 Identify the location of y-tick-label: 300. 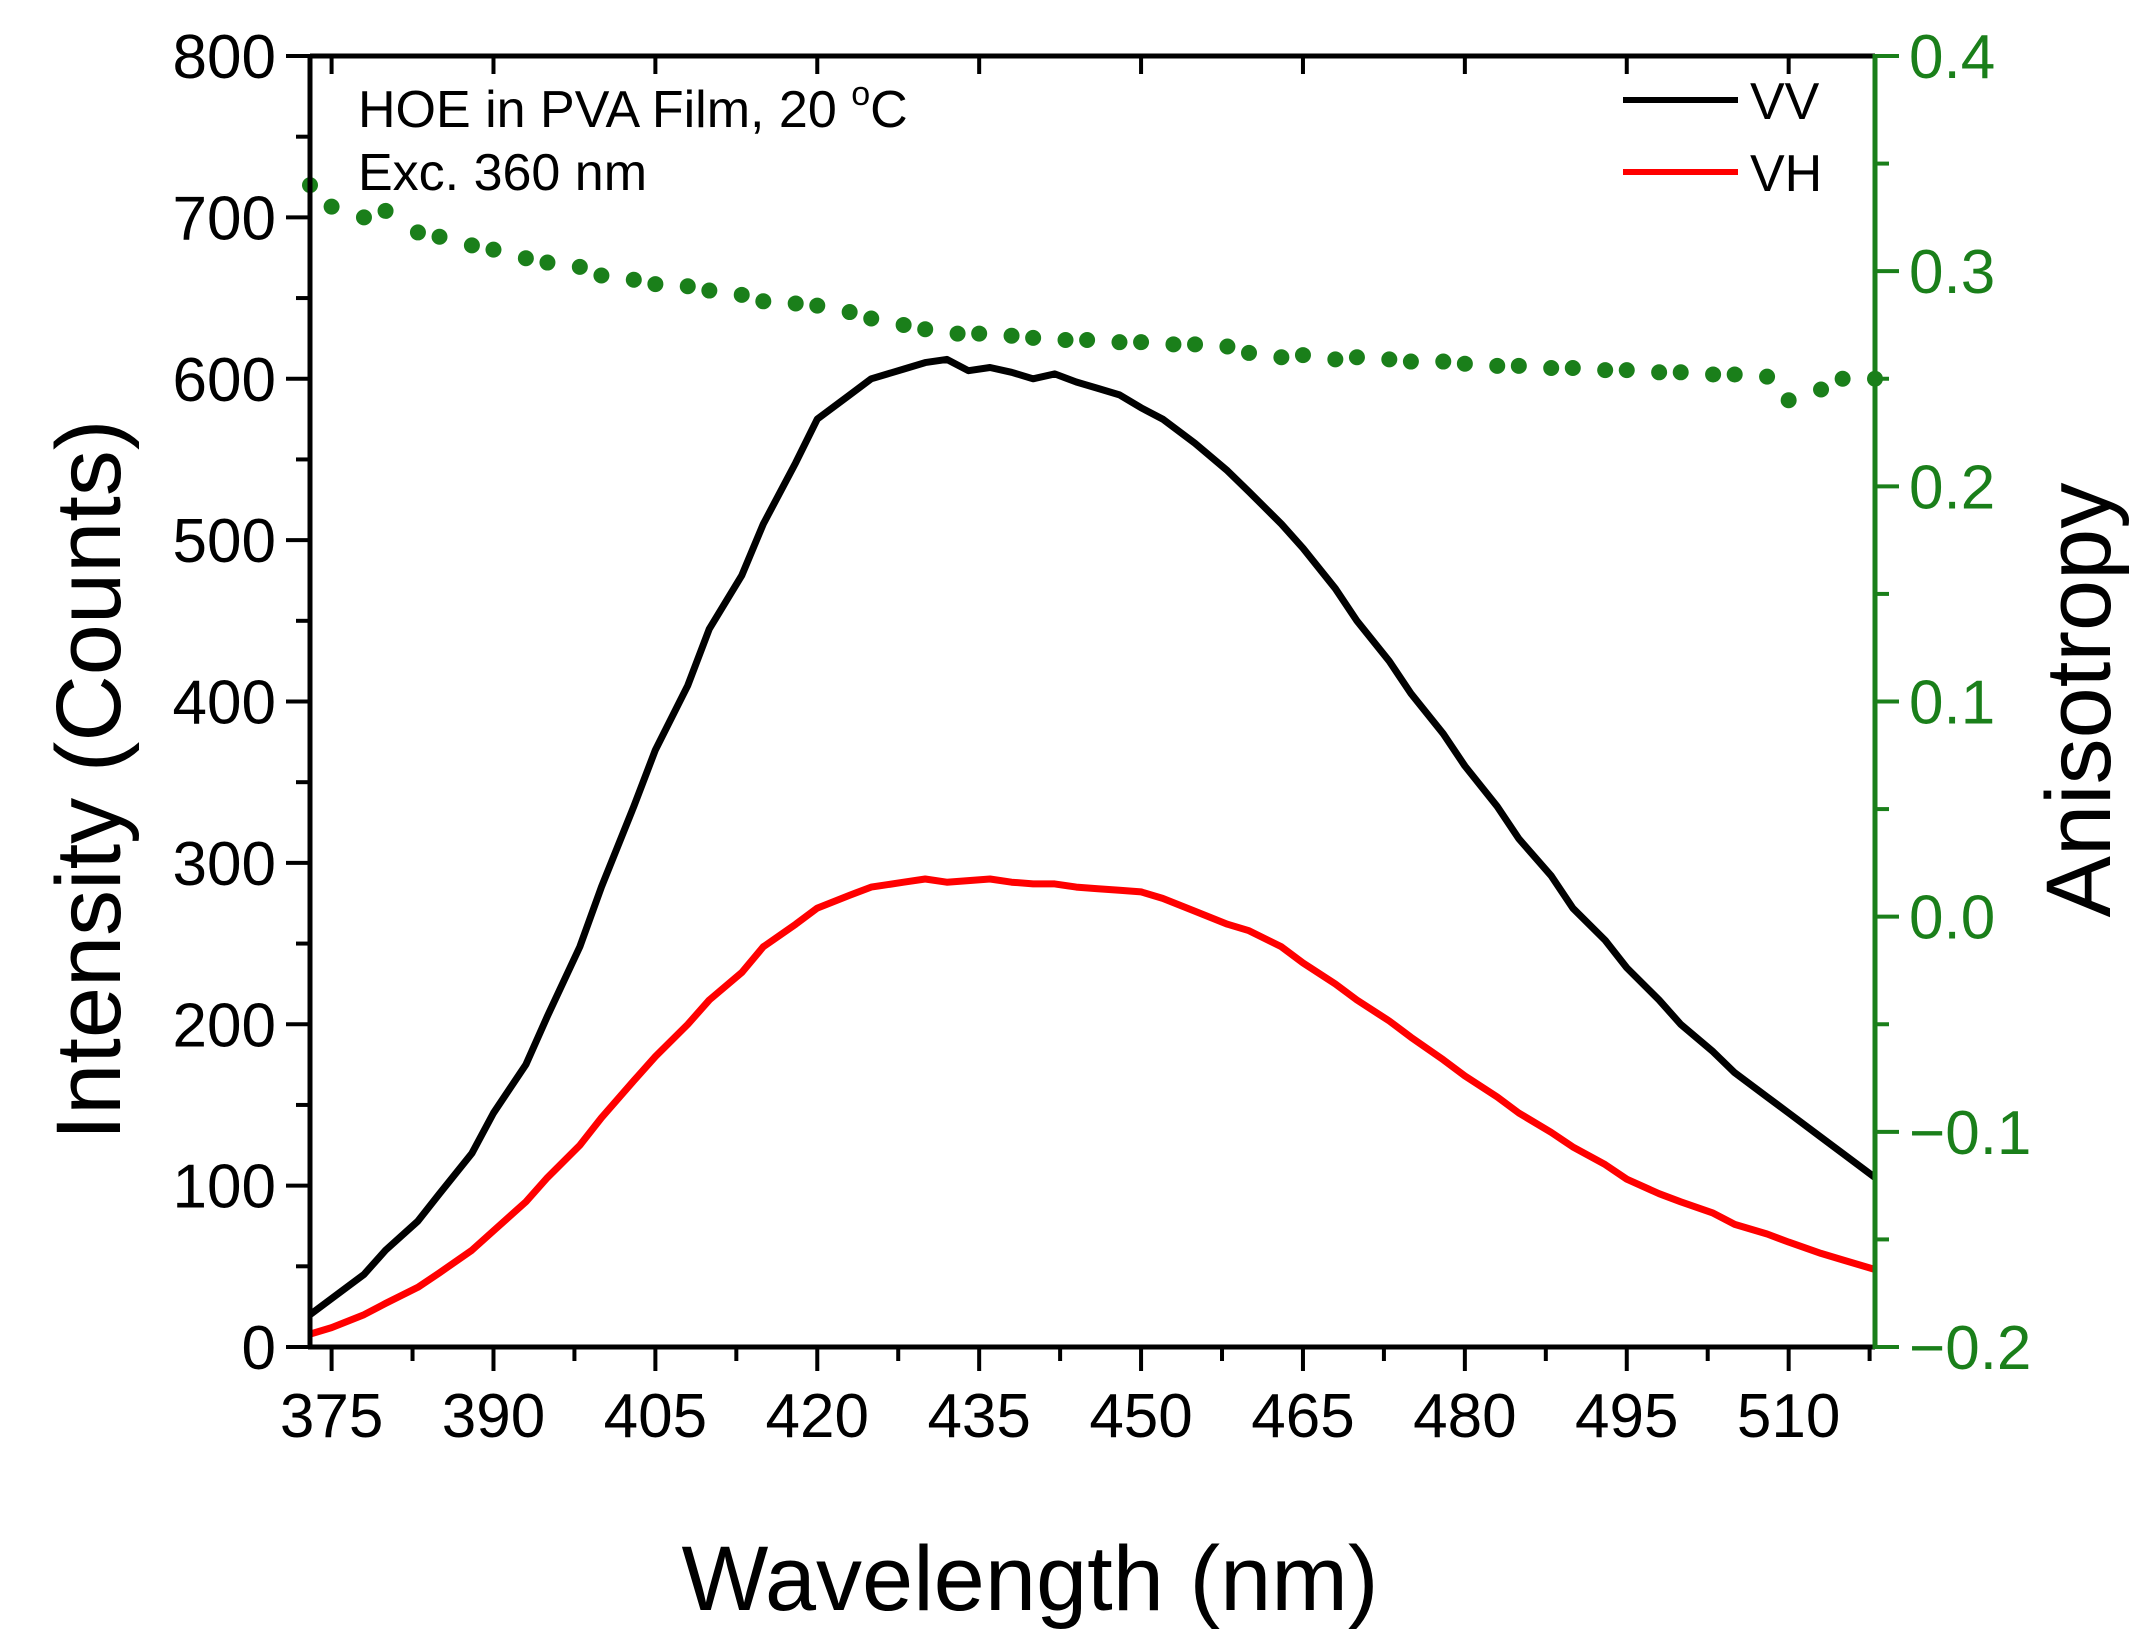
(224, 864).